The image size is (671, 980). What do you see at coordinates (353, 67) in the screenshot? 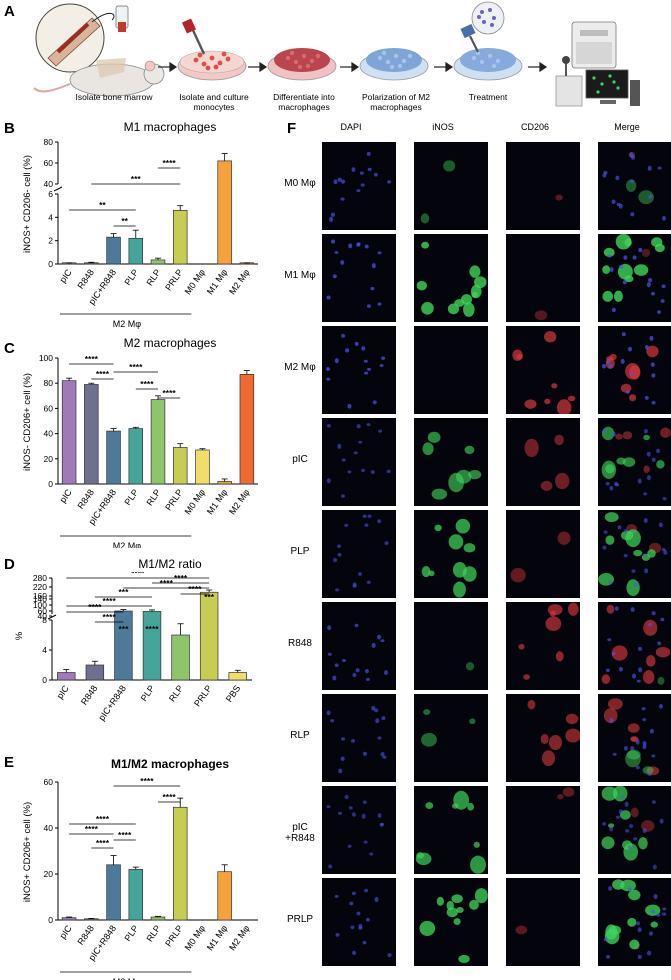
I see `workflow-arrows` at bounding box center [353, 67].